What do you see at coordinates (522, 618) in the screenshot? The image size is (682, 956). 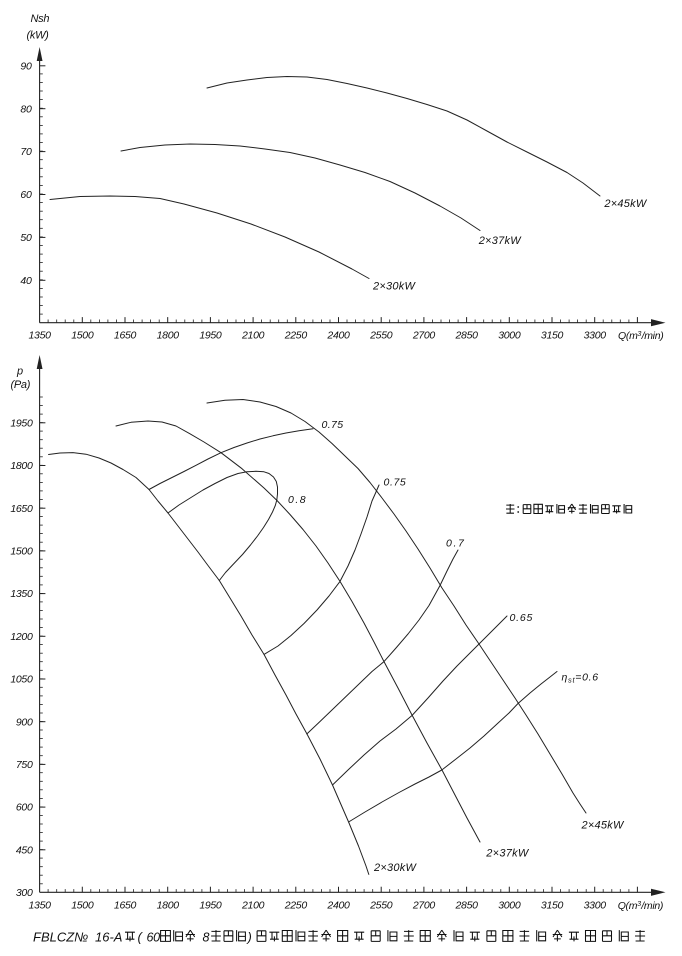 I see `svg-text: 0.65` at bounding box center [522, 618].